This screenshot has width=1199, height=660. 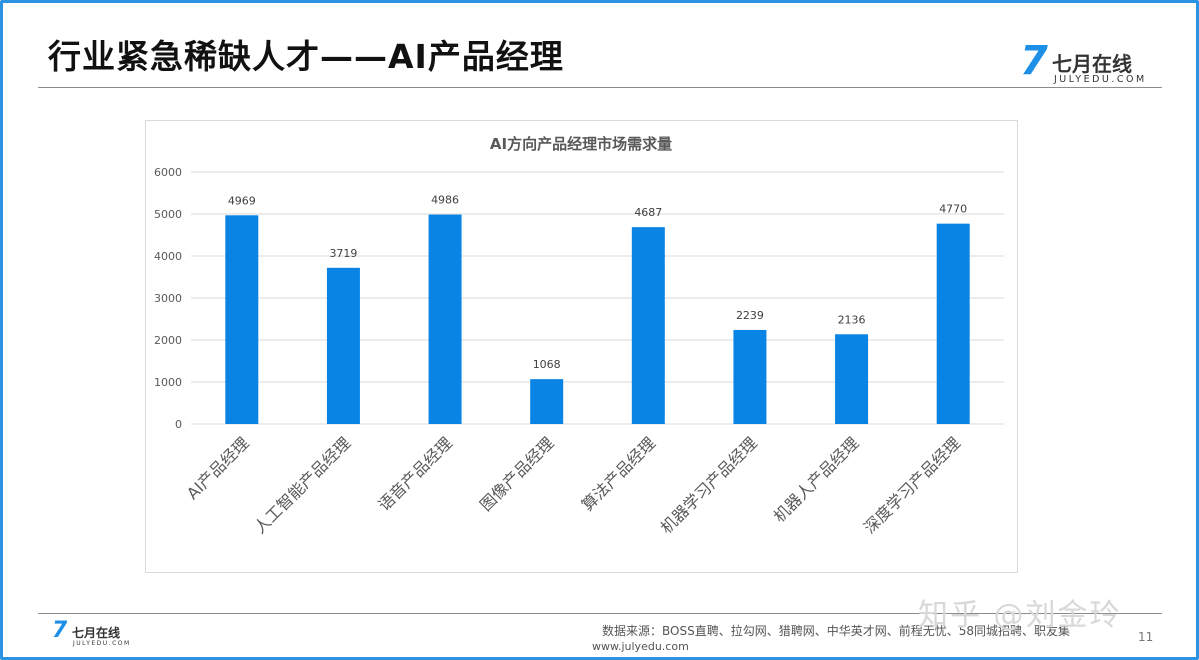 What do you see at coordinates (102, 643) in the screenshot?
I see `footer-logo-domain: JULYEDU.COM` at bounding box center [102, 643].